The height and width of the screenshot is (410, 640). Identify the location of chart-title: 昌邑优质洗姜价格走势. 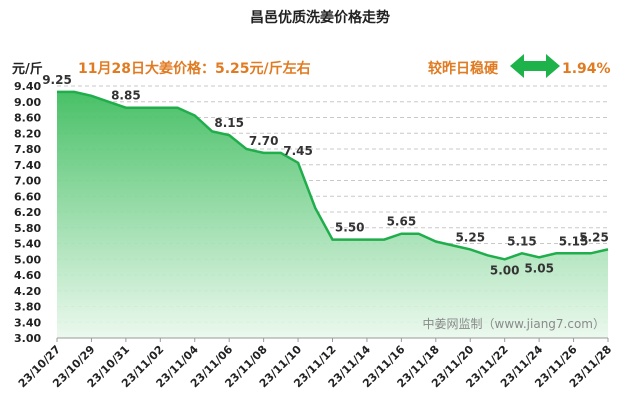
(320, 17).